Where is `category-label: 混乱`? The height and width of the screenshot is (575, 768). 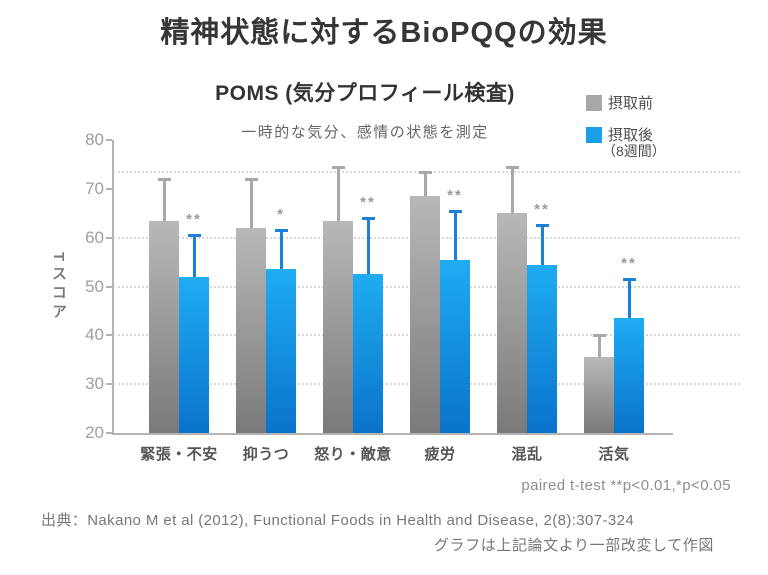 category-label: 混乱 is located at coordinates (527, 454).